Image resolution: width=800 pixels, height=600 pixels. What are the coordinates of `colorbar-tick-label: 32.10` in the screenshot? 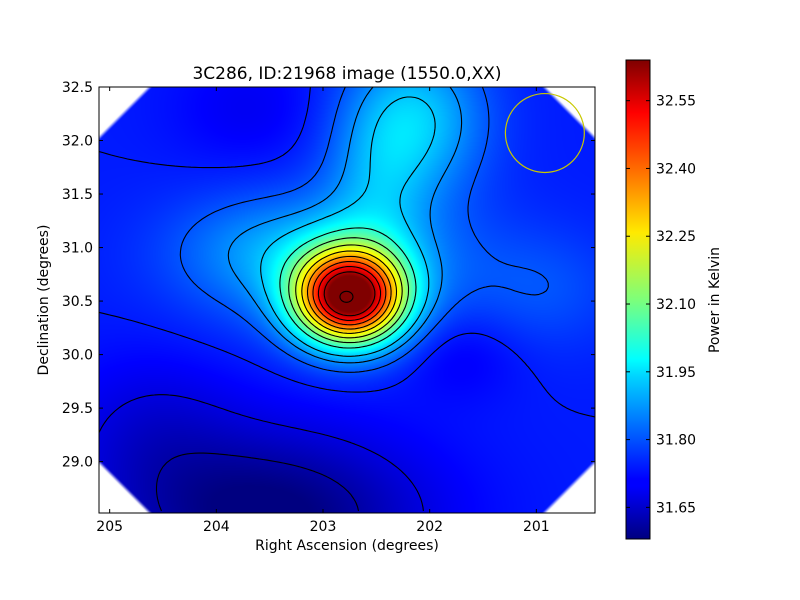 It's located at (676, 305).